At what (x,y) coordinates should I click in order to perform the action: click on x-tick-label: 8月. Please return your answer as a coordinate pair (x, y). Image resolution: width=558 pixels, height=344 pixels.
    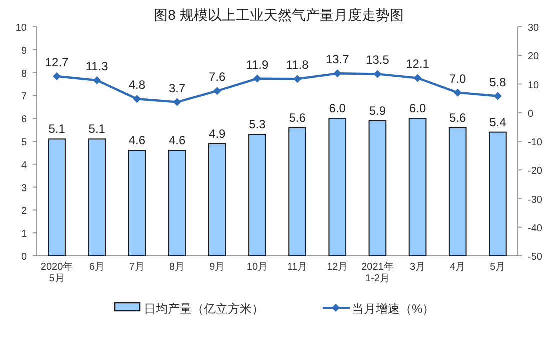
    Looking at the image, I should click on (178, 267).